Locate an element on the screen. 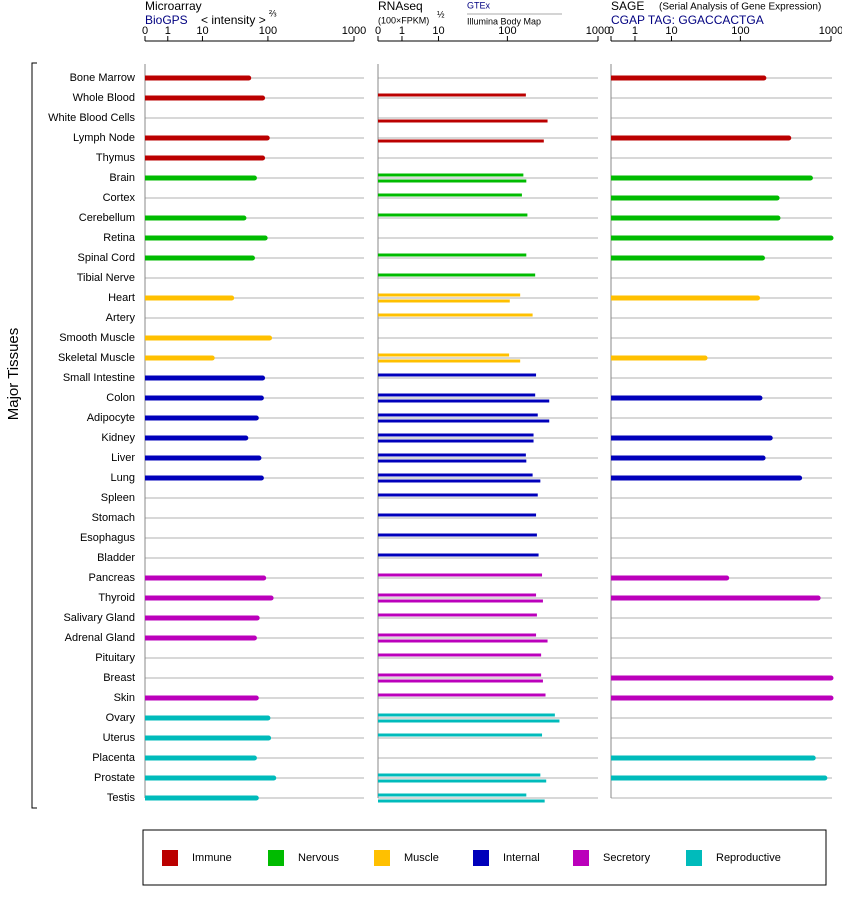 The width and height of the screenshot is (842, 900). tissue-label: Liver is located at coordinates (123, 458).